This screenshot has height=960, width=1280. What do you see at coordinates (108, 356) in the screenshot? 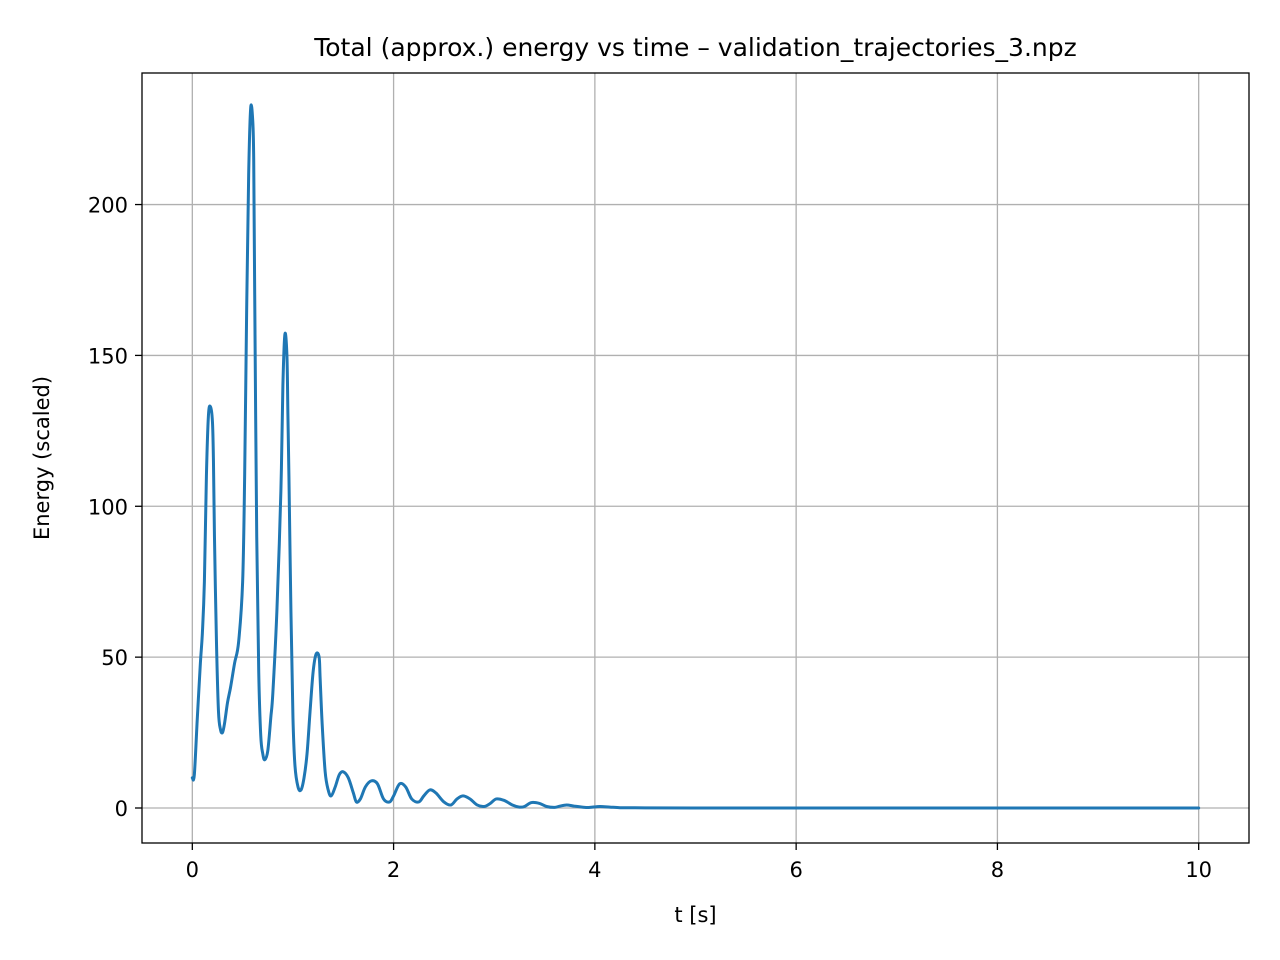
I see `y-tick-label: 150` at bounding box center [108, 356].